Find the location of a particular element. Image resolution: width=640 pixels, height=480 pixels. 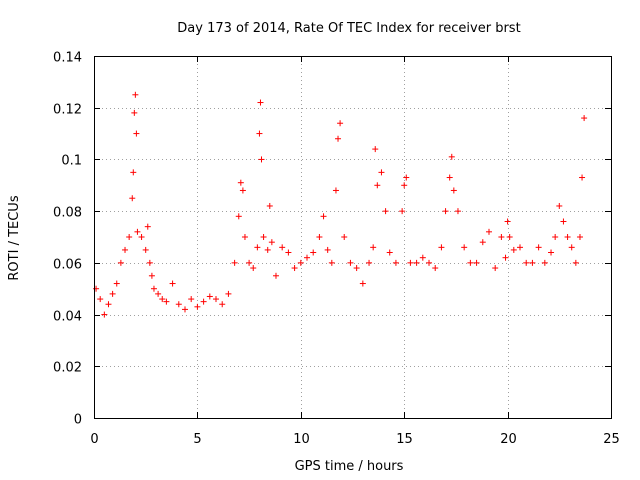

y-tick-label: 0.04 is located at coordinates (67, 317).